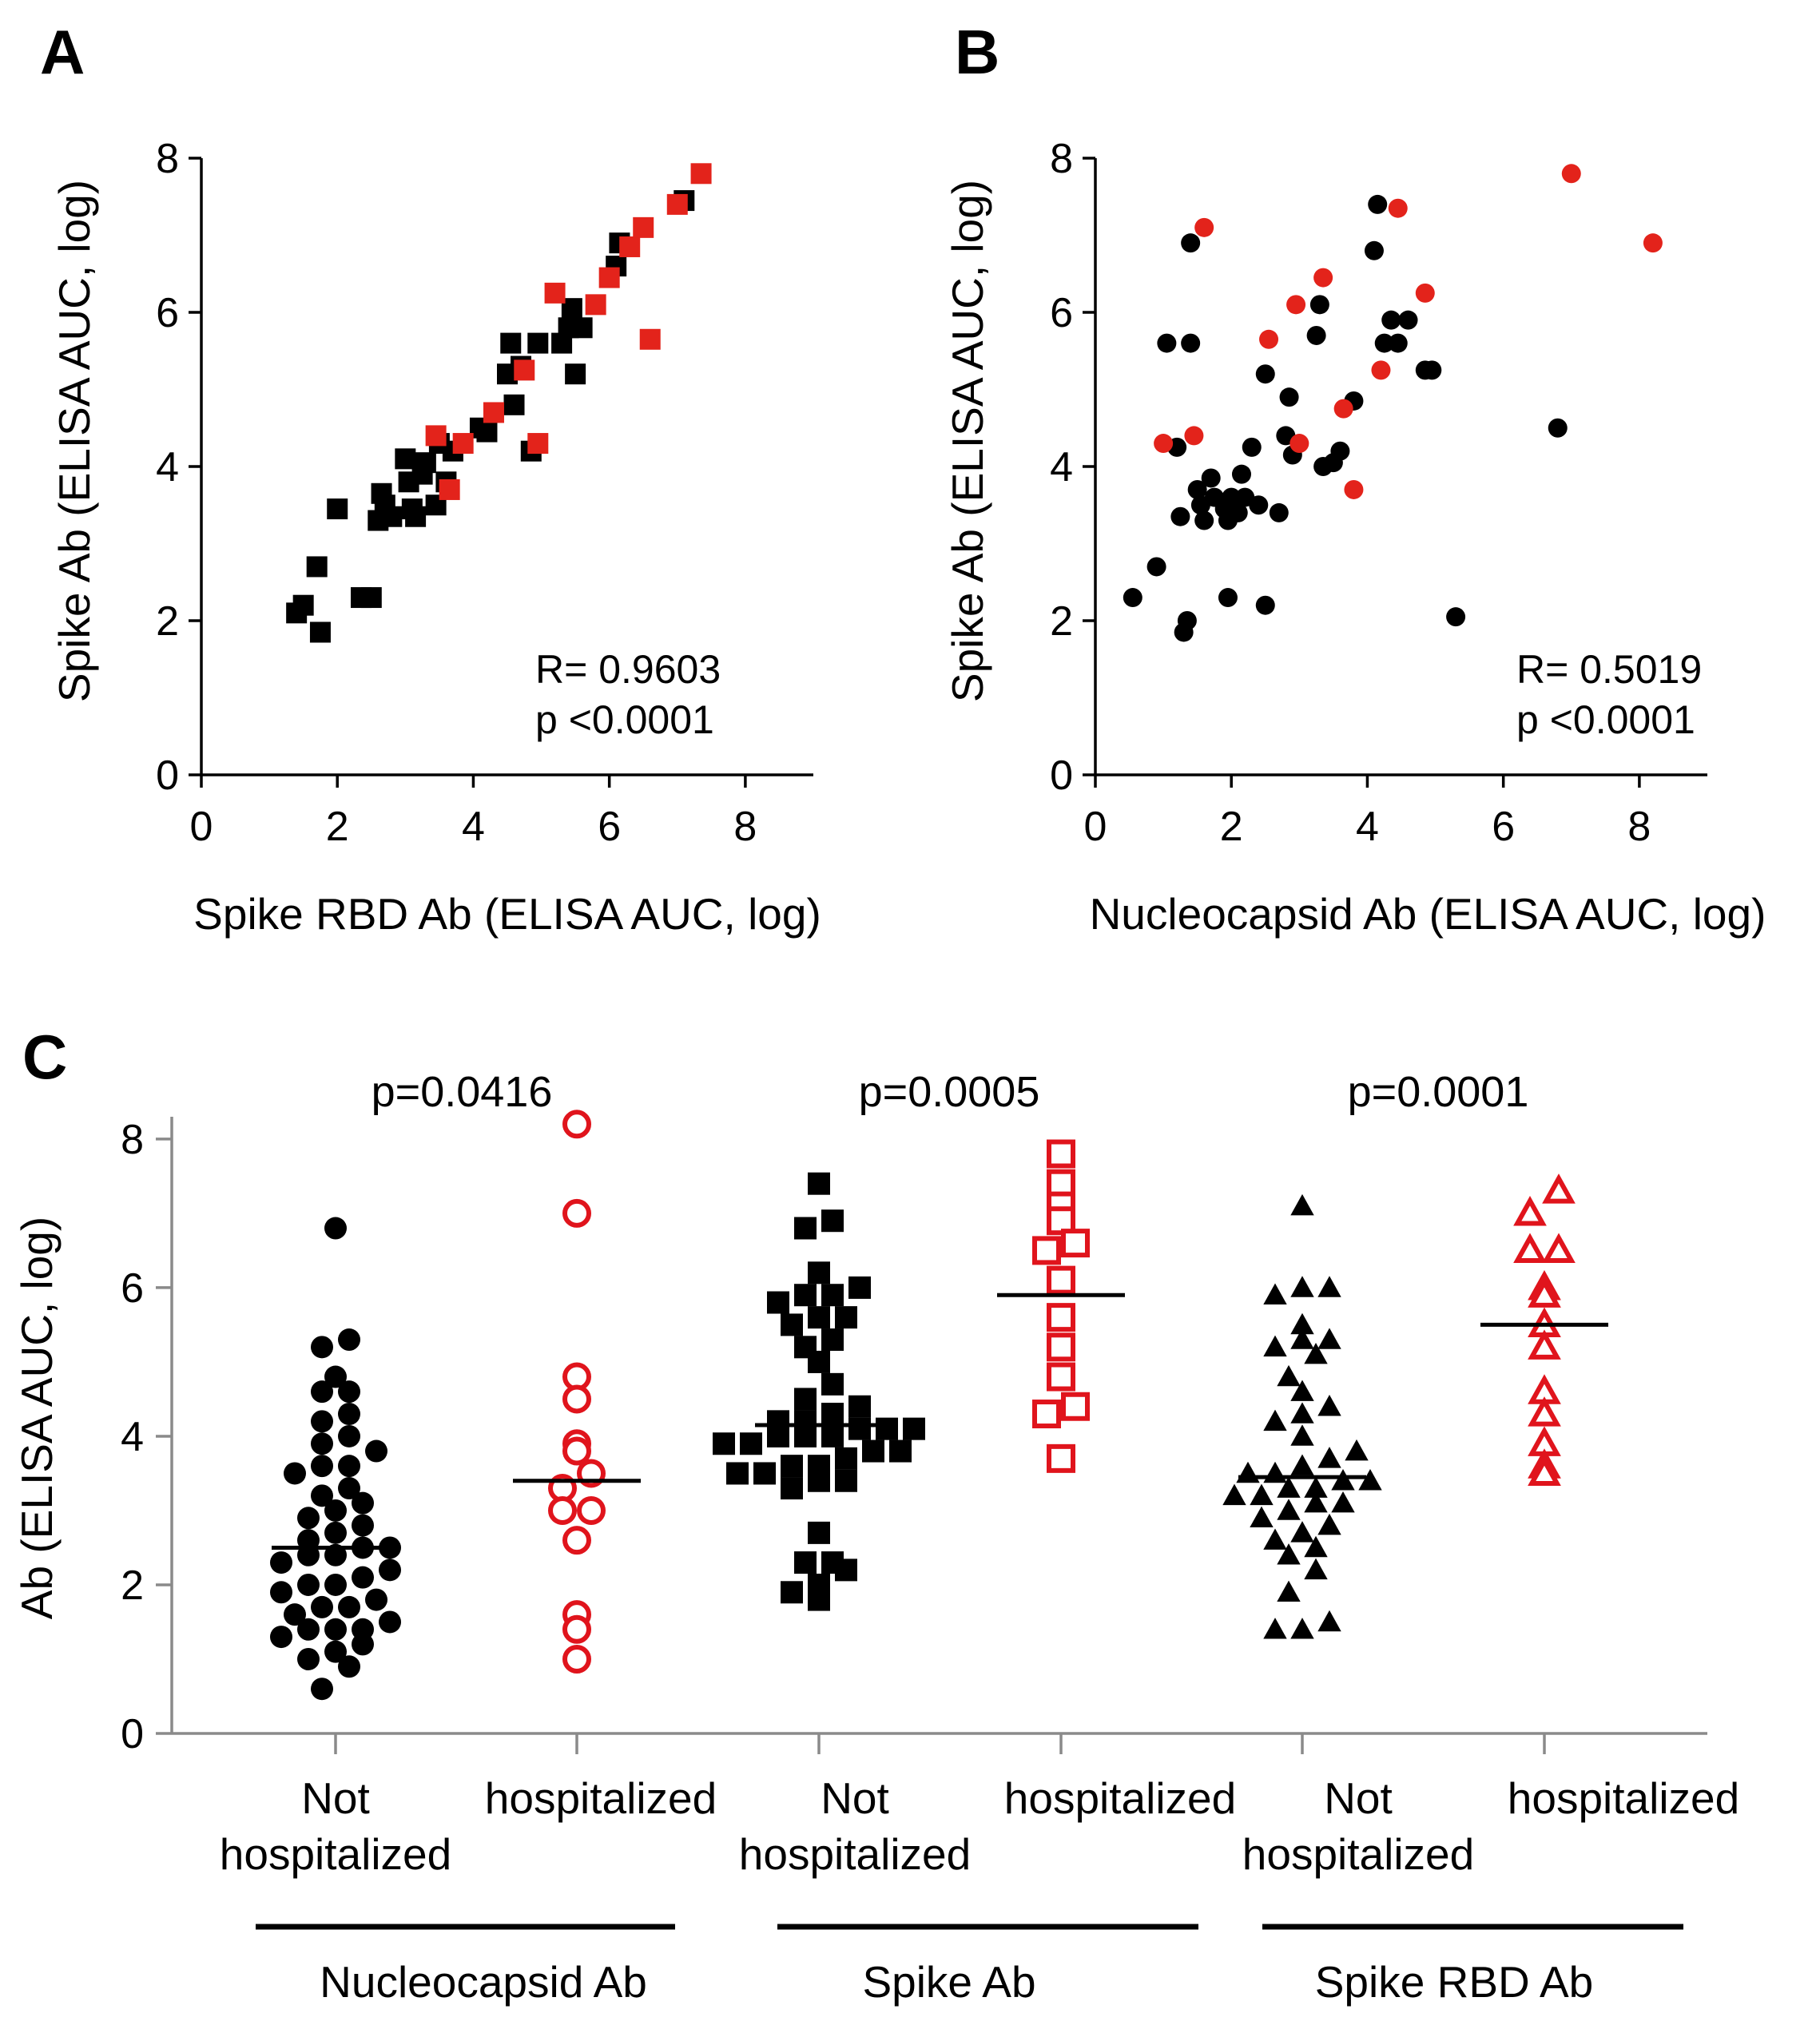 The height and width of the screenshot is (2033, 1820). Describe the element at coordinates (601, 1798) in the screenshot. I see `category-label-2-line1: hospitalized` at that location.